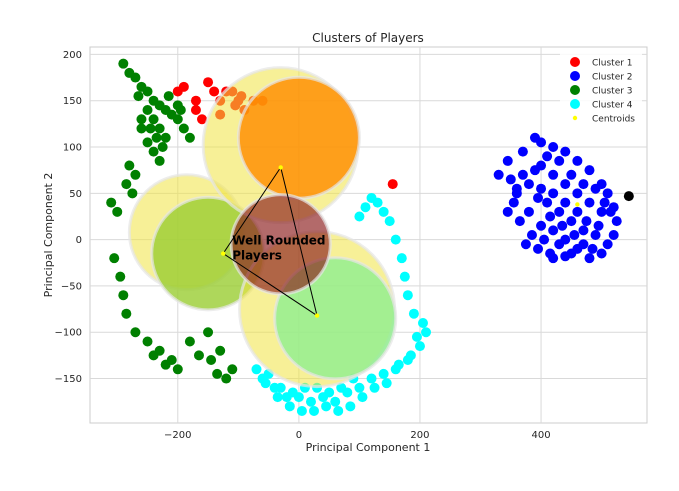  What do you see at coordinates (72, 55) in the screenshot?
I see `y-tick-label: 200` at bounding box center [72, 55].